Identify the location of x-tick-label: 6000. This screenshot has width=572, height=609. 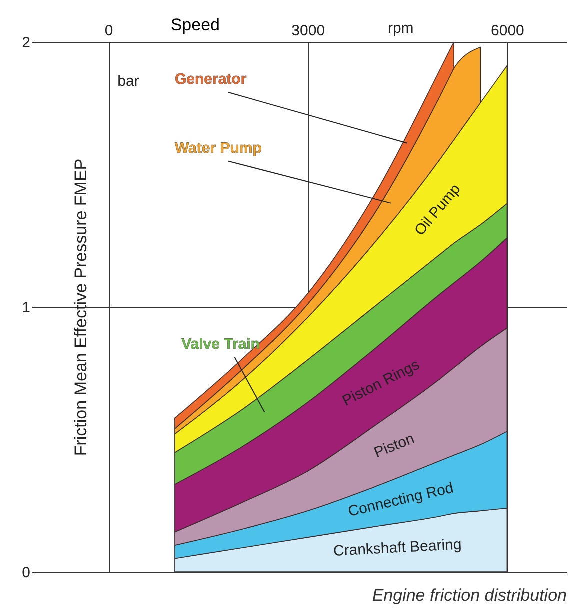
(507, 31).